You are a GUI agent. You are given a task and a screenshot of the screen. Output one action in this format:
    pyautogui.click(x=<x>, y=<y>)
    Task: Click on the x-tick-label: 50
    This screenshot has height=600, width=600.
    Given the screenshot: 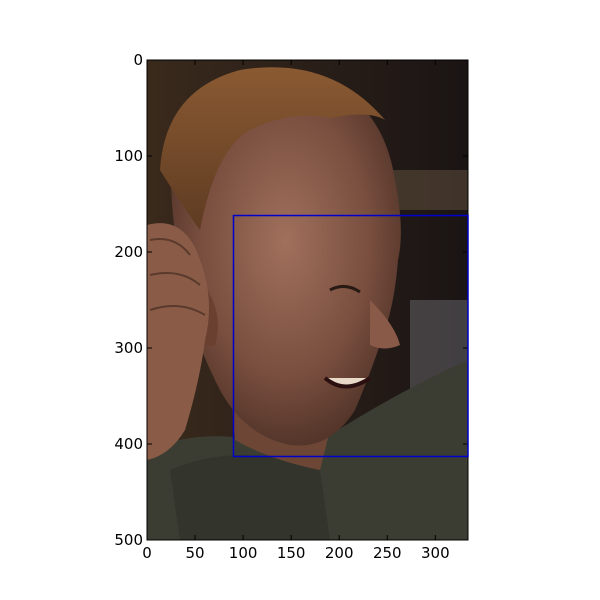 What is the action you would take?
    pyautogui.click(x=195, y=553)
    